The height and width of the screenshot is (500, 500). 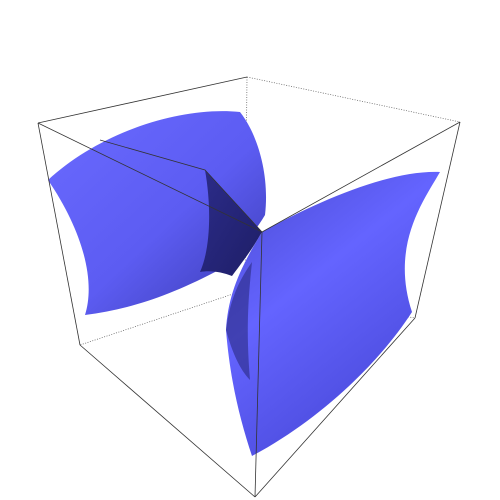 I want to click on surface-fold, so click(x=231, y=223).